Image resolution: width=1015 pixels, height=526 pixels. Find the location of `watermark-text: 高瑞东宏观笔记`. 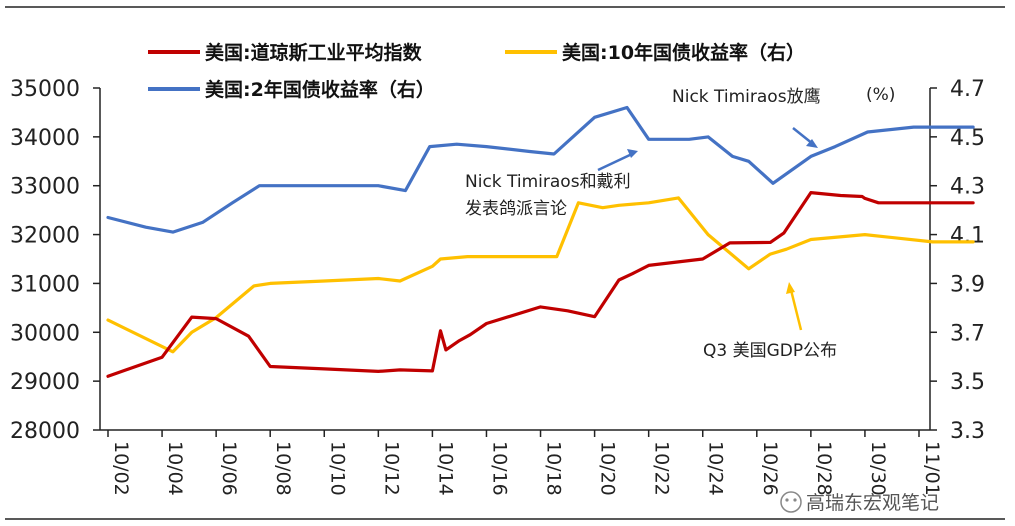

watermark-text: 高瑞东宏观笔记 is located at coordinates (872, 503).